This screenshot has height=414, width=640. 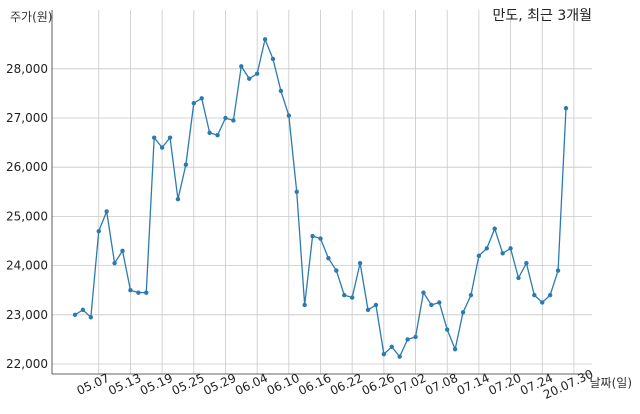 What do you see at coordinates (27, 266) in the screenshot?
I see `y-tick-label: 24,000` at bounding box center [27, 266].